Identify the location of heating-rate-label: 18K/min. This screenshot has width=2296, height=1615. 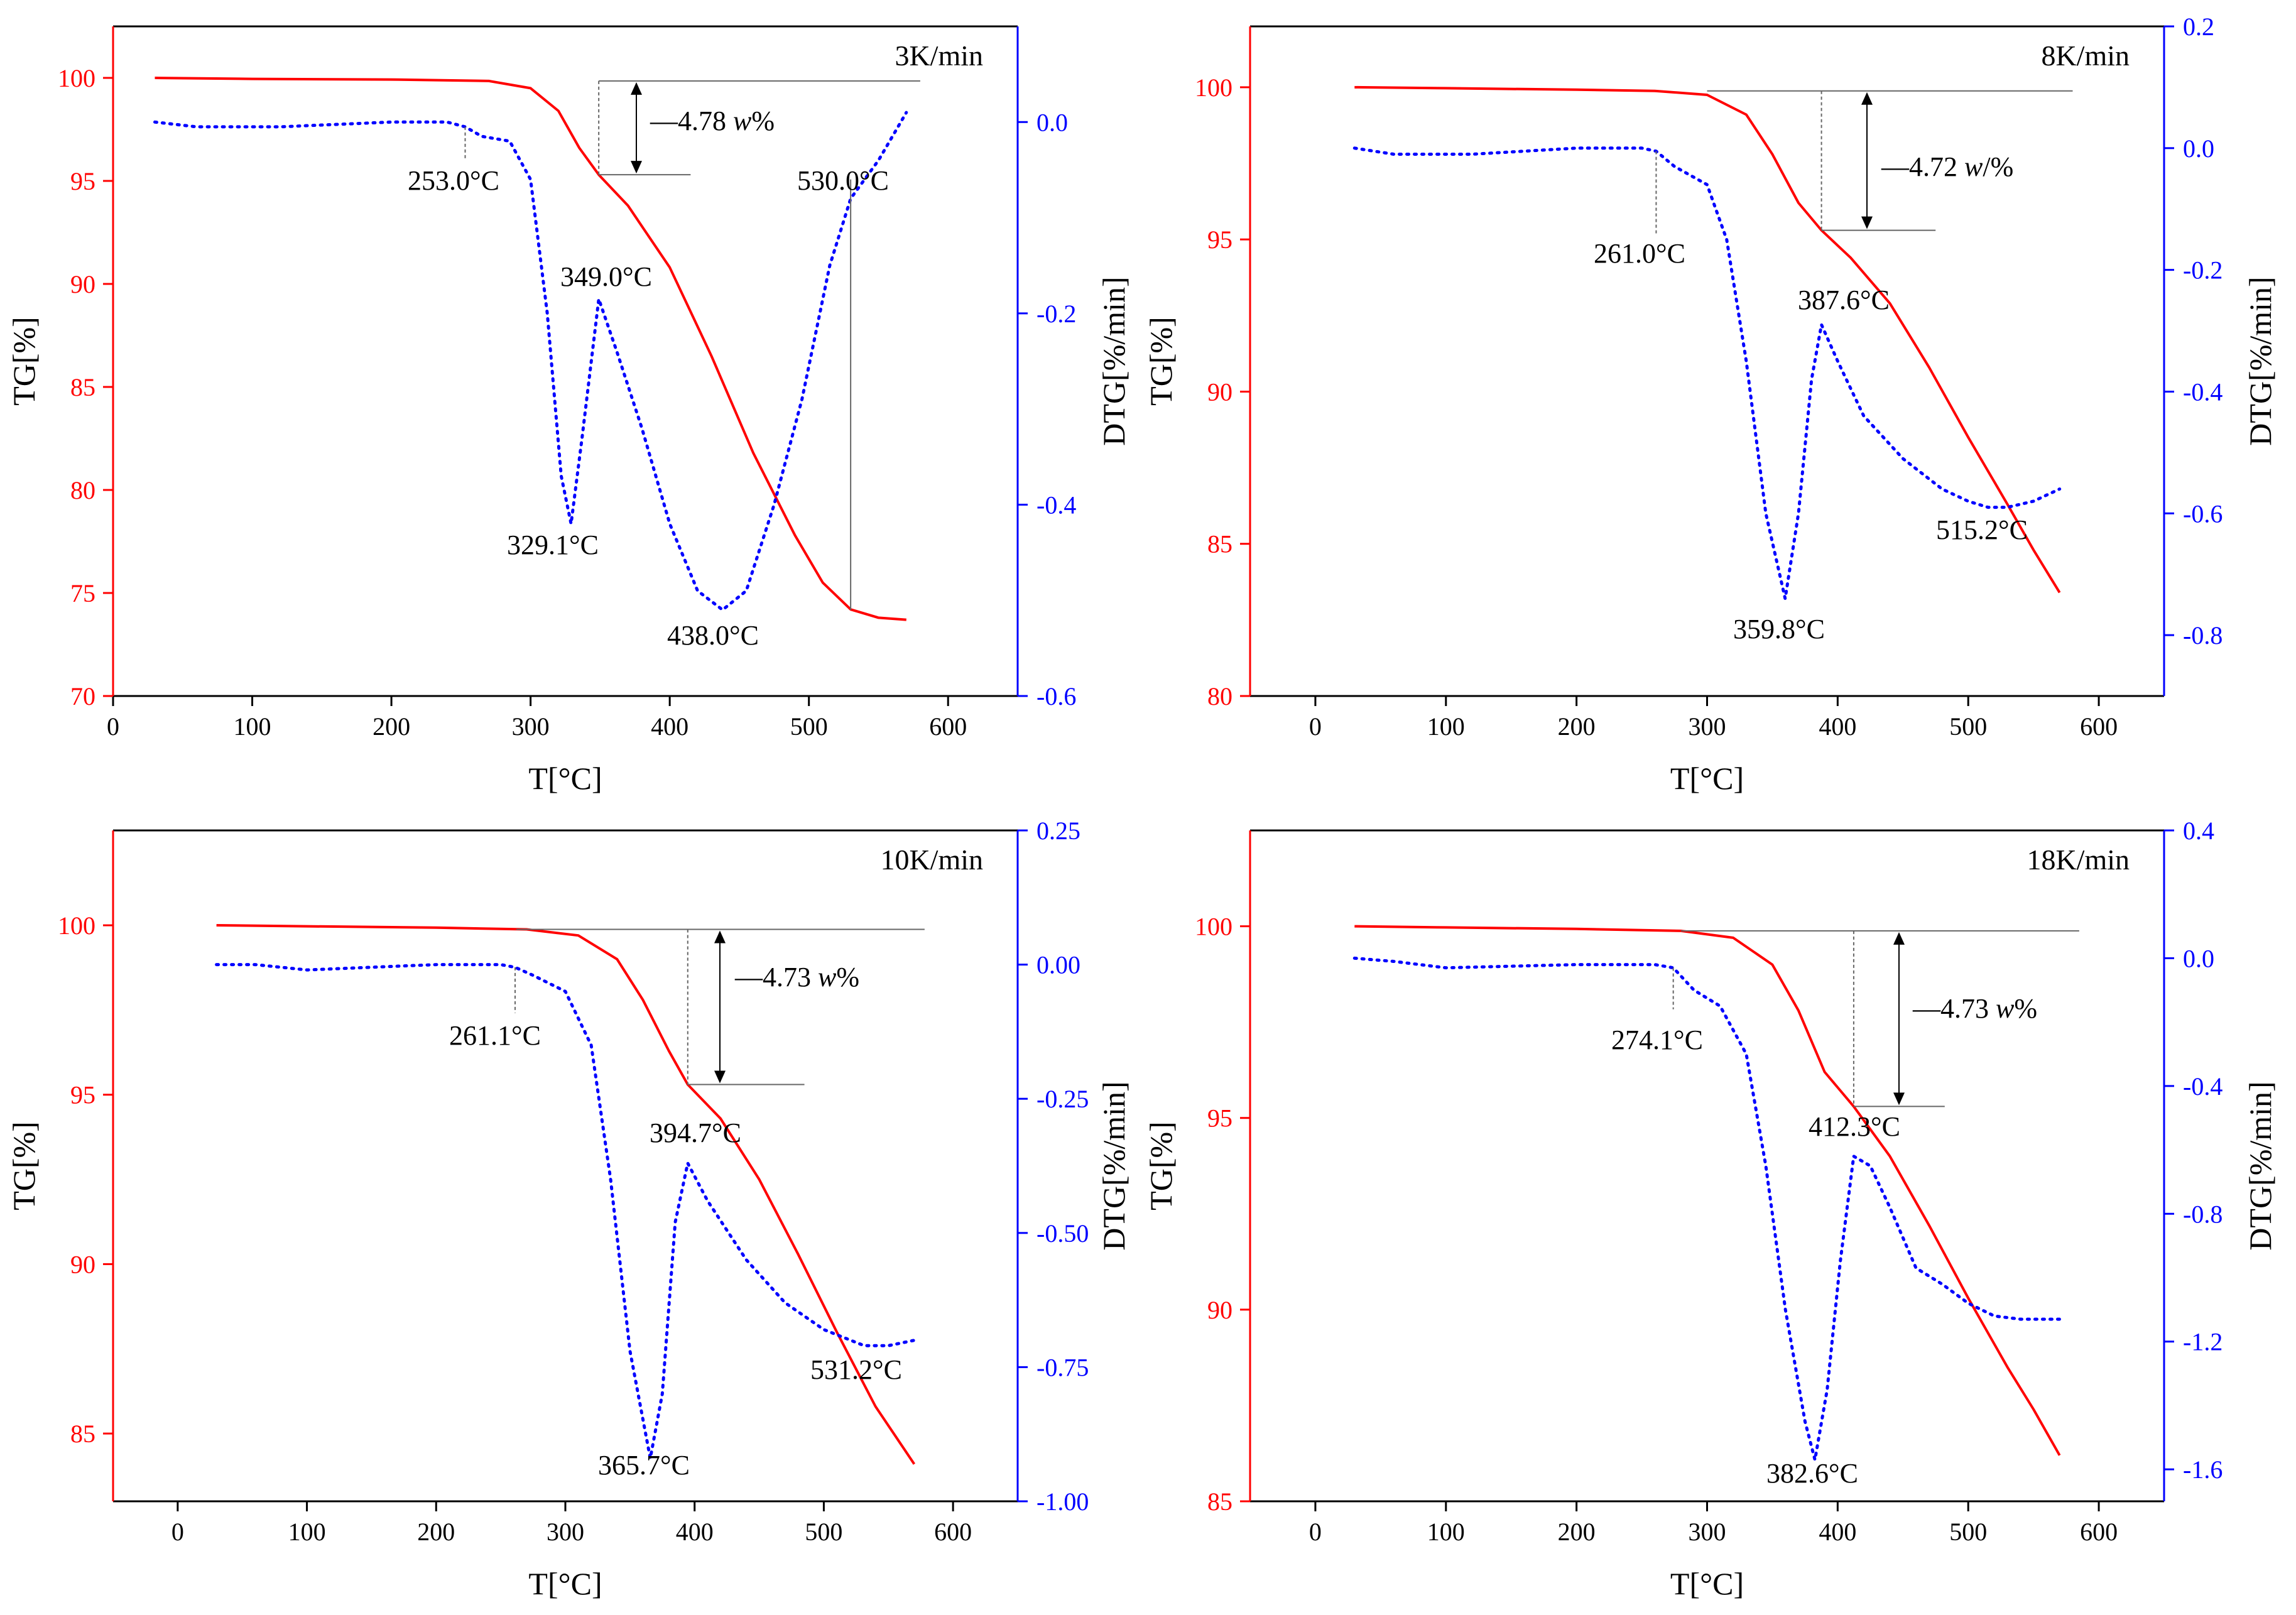
(2078, 860).